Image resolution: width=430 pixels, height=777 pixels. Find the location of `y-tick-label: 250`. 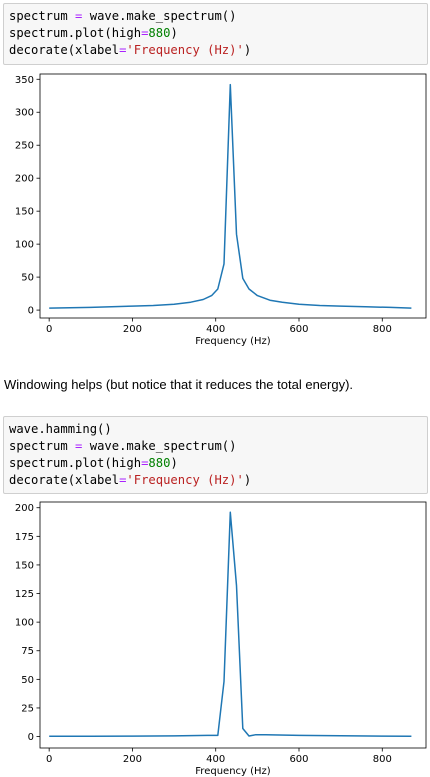

y-tick-label: 250 is located at coordinates (24, 146).